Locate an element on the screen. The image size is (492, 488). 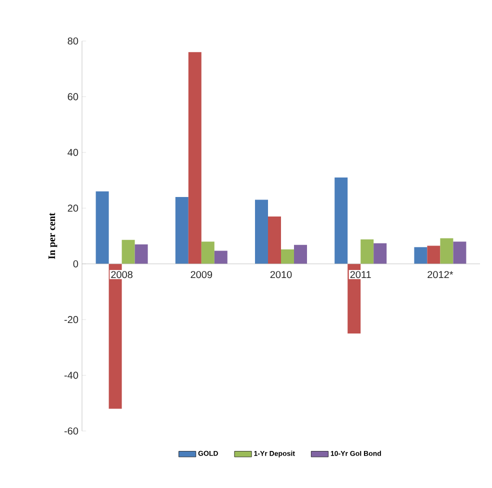
y-tick-label: 20 is located at coordinates (73, 208).